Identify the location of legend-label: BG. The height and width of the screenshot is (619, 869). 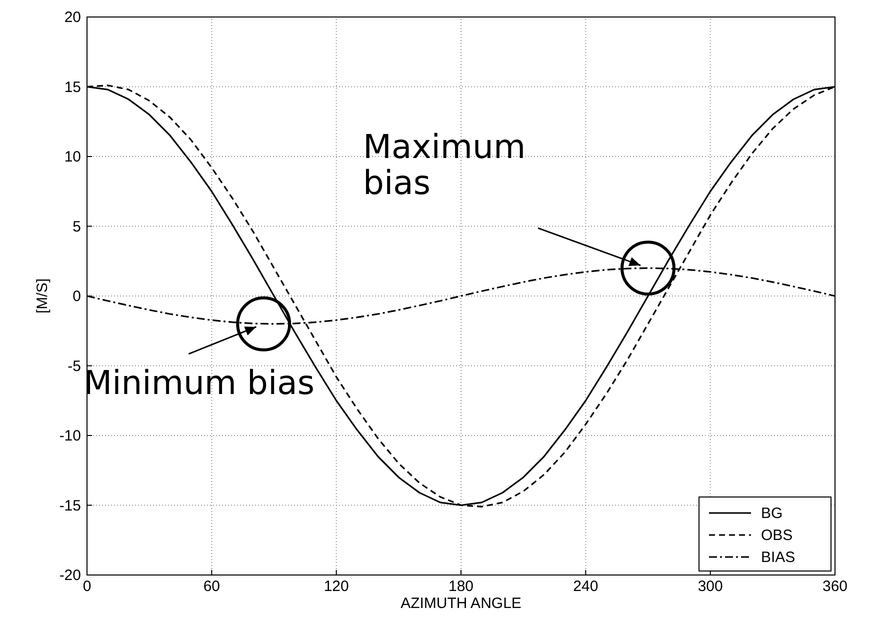
(772, 513).